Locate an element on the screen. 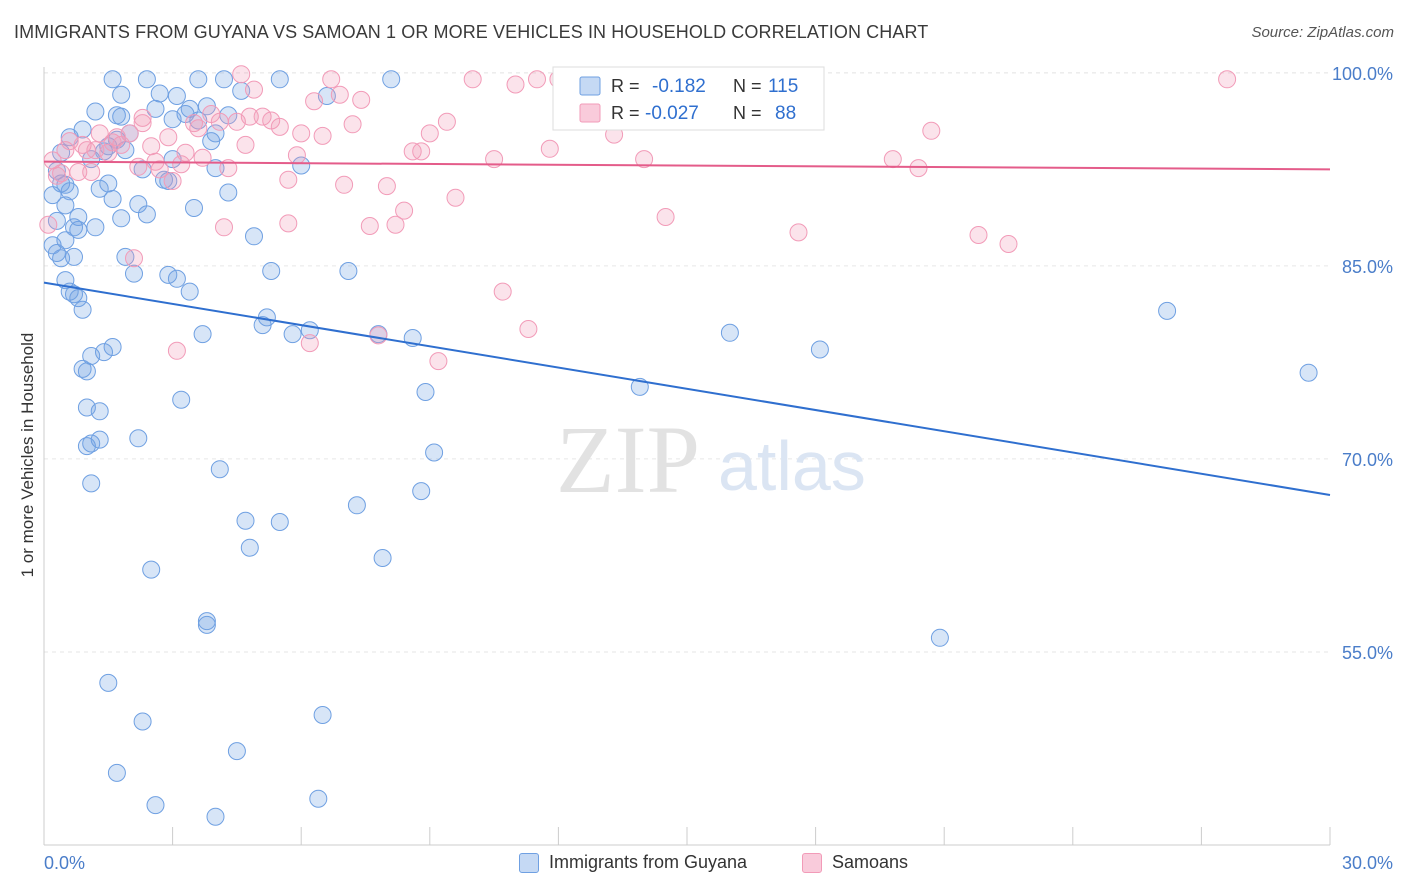  stats-n-value-2: 88 is located at coordinates (785, 113).